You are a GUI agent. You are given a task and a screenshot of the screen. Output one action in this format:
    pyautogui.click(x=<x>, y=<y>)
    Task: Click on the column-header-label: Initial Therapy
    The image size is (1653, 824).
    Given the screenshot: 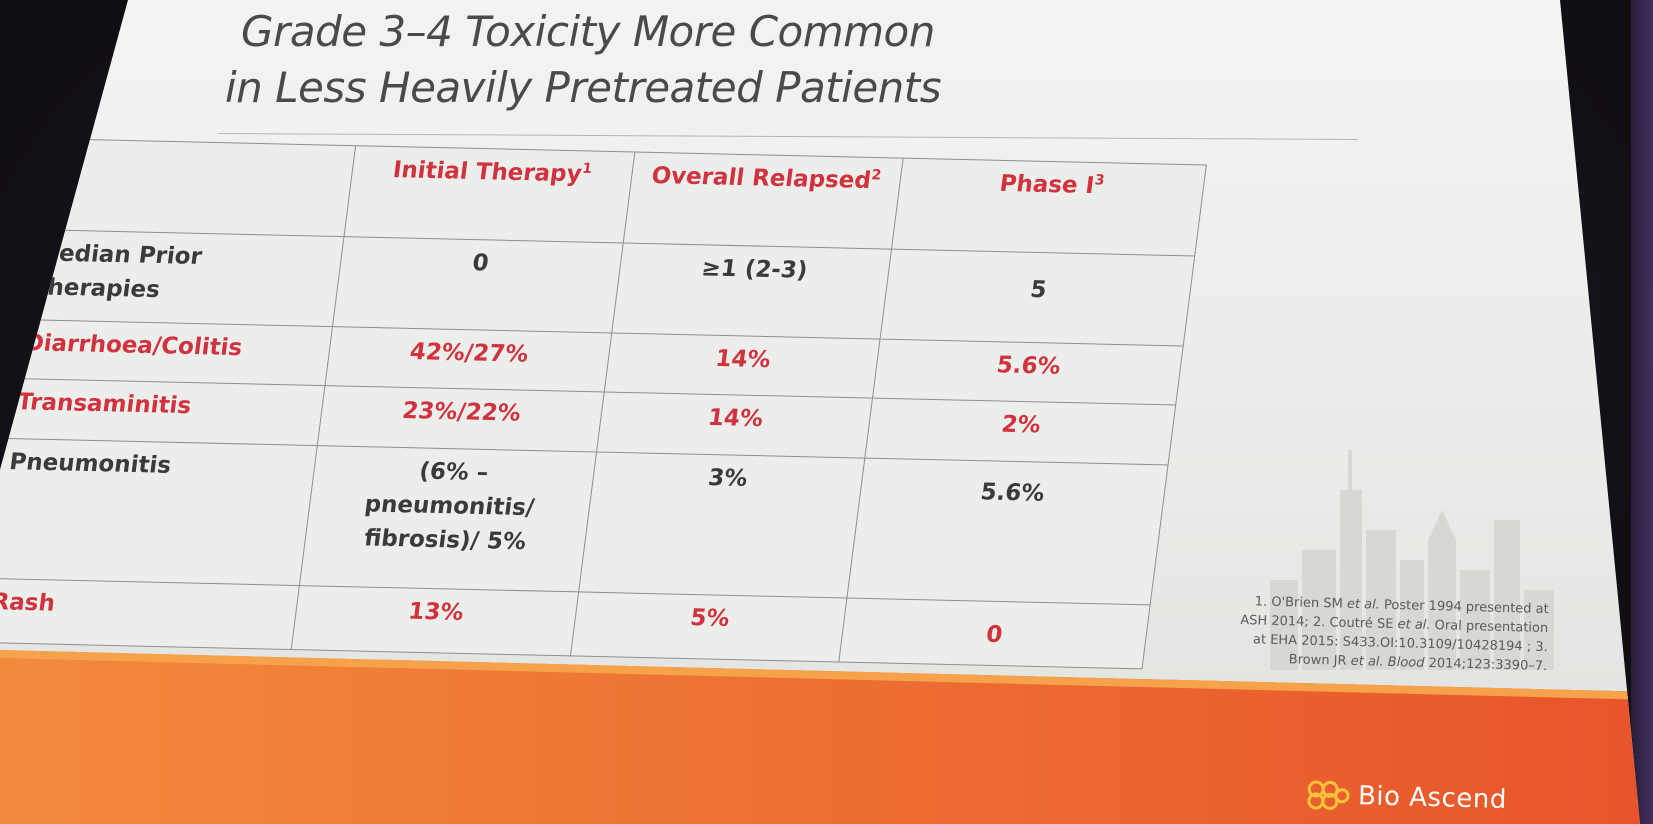 What is the action you would take?
    pyautogui.click(x=487, y=172)
    